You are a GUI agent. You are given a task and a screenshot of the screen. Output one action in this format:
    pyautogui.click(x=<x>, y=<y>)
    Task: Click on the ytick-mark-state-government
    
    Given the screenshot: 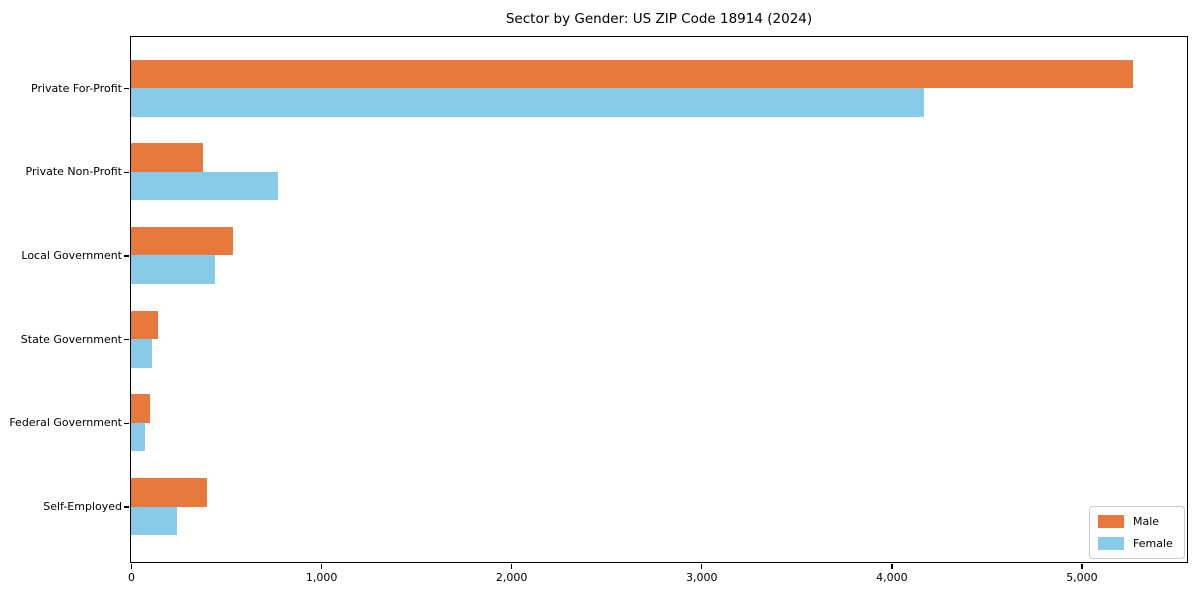 What is the action you would take?
    pyautogui.click(x=126, y=339)
    